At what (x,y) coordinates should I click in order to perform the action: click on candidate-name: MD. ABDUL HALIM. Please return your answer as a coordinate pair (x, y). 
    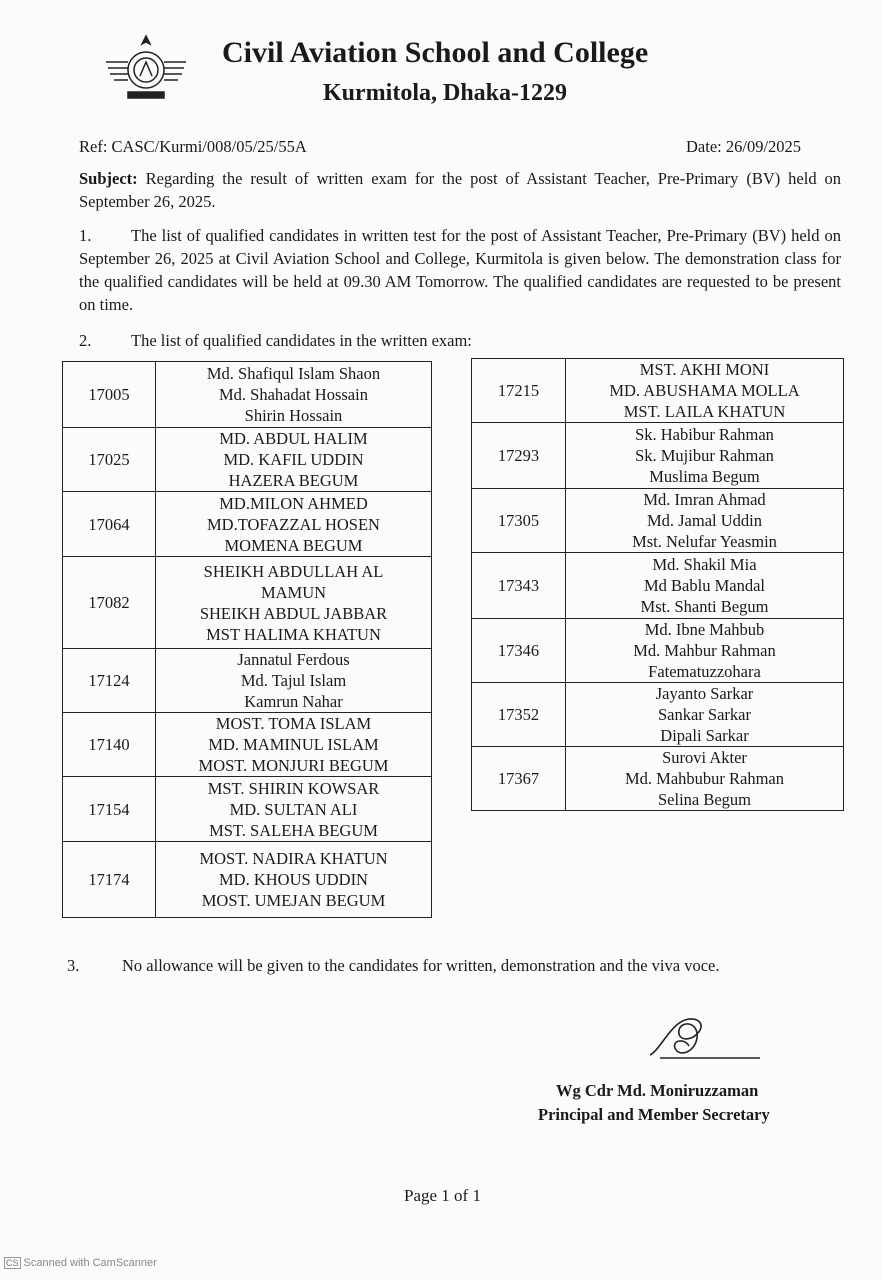
    Looking at the image, I should click on (293, 438).